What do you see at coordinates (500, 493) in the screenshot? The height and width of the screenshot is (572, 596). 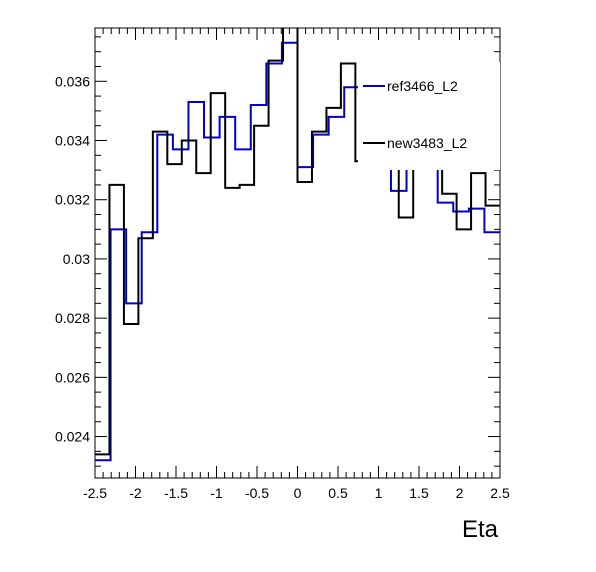 I see `x-tick-label: 2.5` at bounding box center [500, 493].